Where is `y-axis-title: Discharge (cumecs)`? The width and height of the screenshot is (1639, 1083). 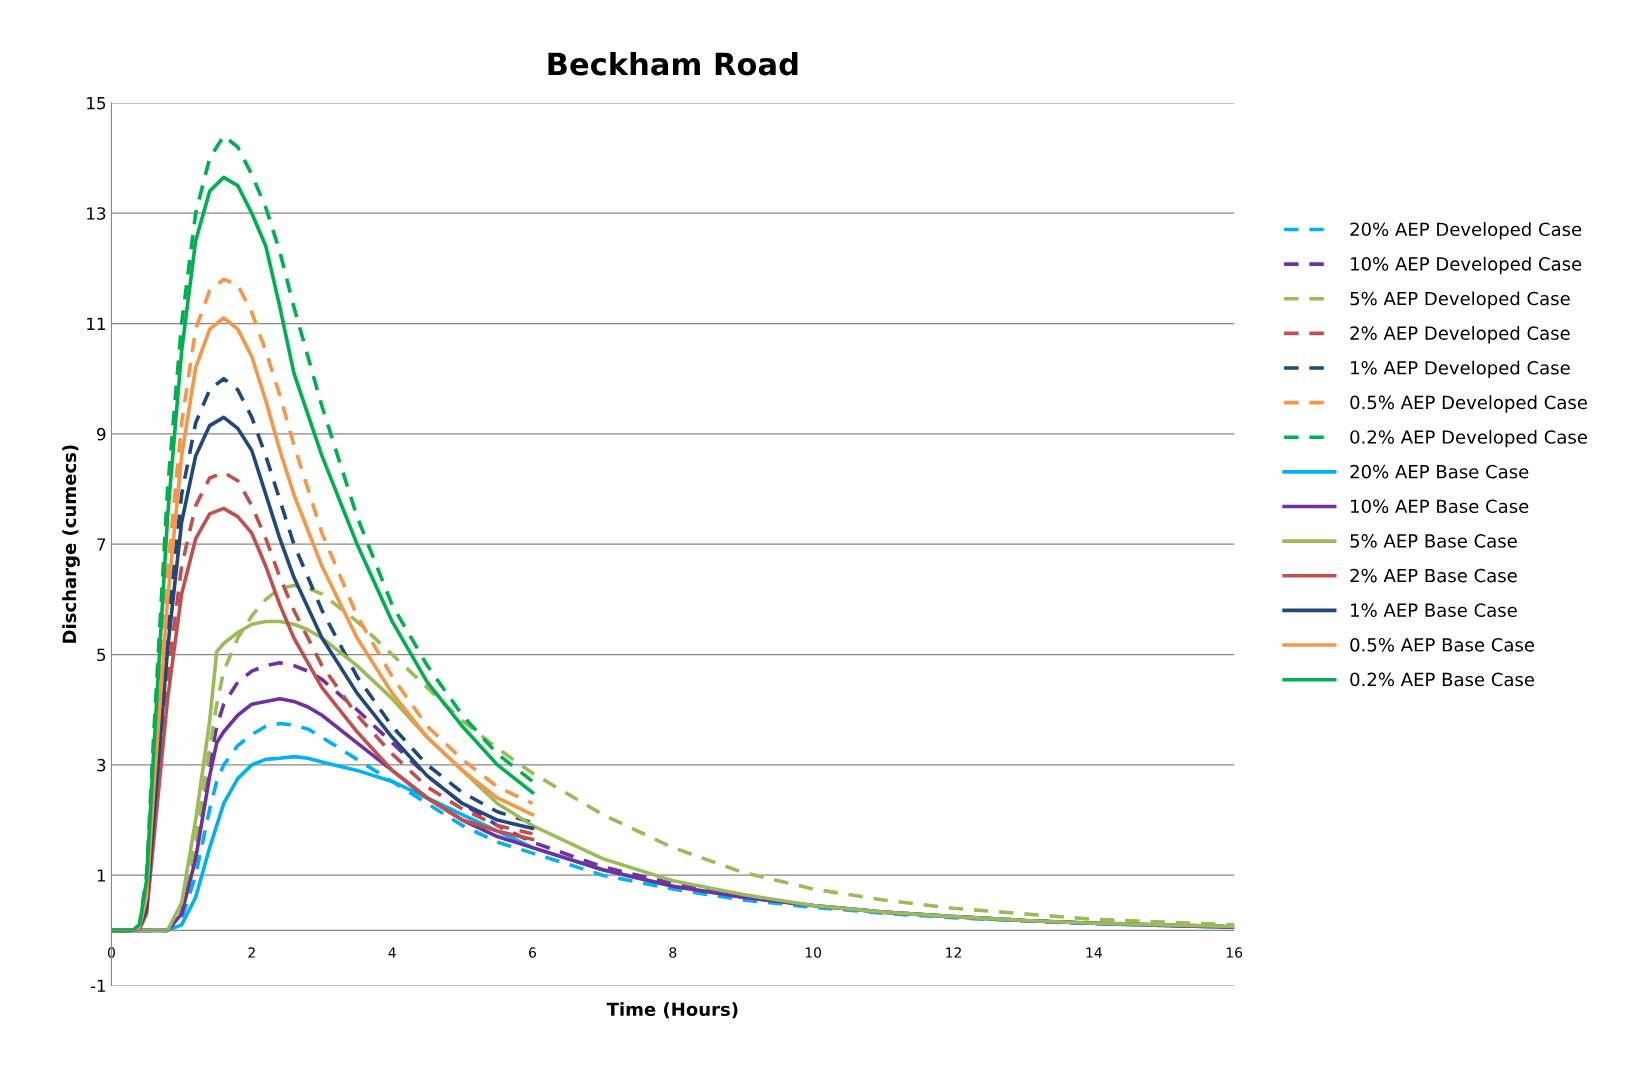
y-axis-title: Discharge (cumecs) is located at coordinates (71, 544).